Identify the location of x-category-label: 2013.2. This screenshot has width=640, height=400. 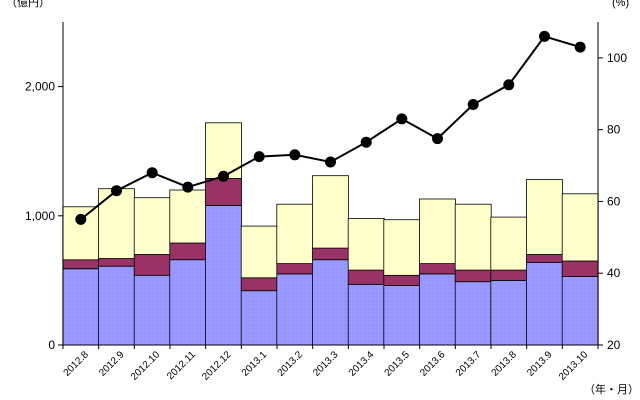
(291, 364).